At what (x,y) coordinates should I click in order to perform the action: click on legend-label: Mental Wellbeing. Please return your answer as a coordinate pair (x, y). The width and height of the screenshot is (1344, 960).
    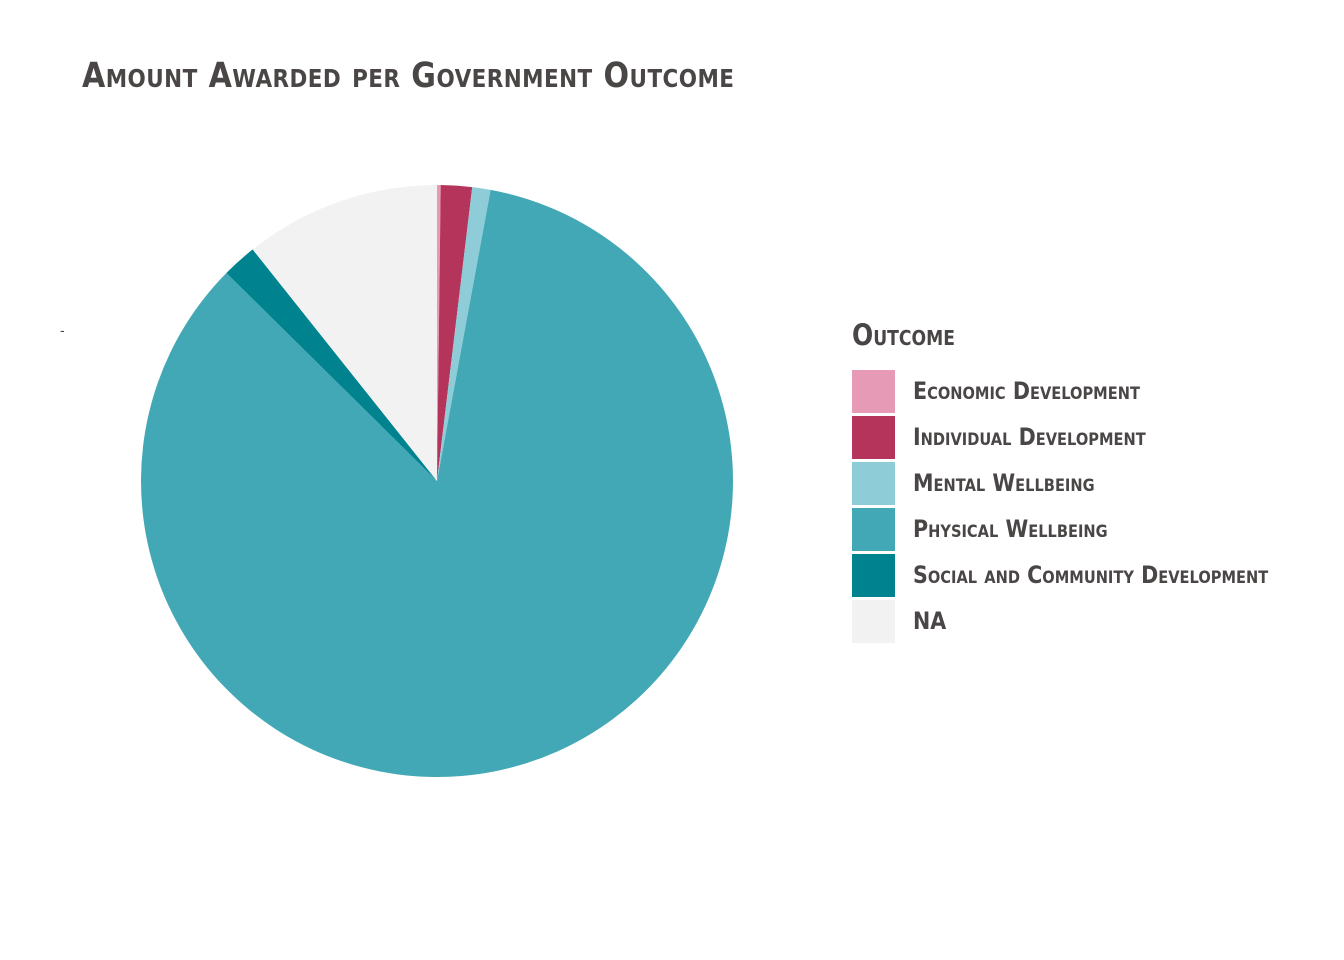
    Looking at the image, I should click on (1004, 483).